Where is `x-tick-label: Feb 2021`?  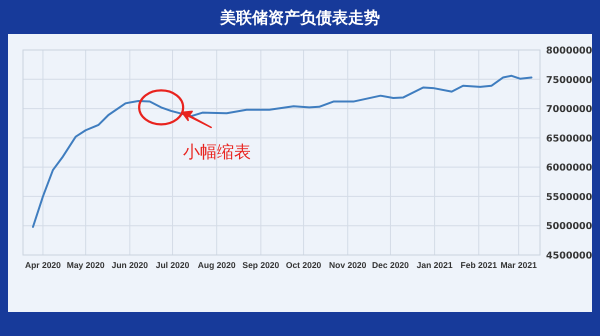
x-tick-label: Feb 2021 is located at coordinates (479, 265).